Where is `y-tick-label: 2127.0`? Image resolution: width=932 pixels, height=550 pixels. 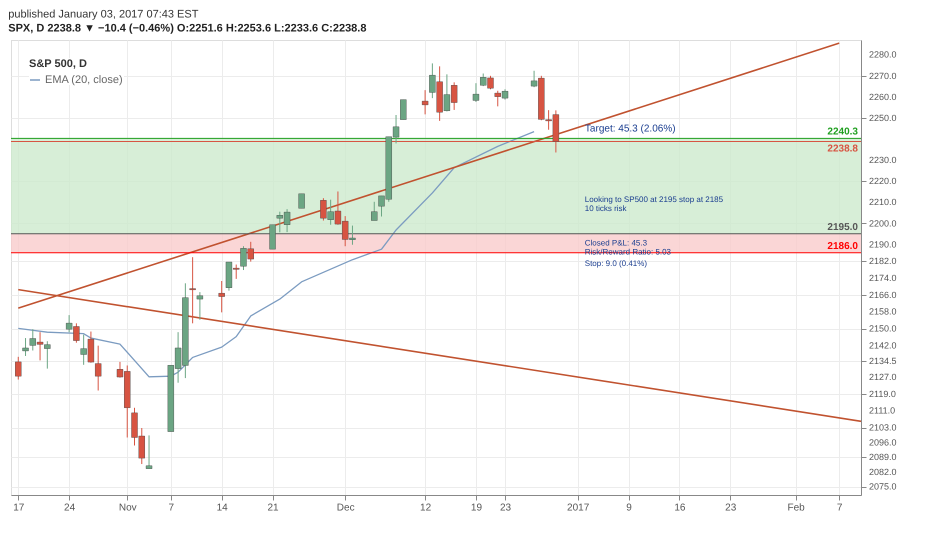 y-tick-label: 2127.0 is located at coordinates (883, 377).